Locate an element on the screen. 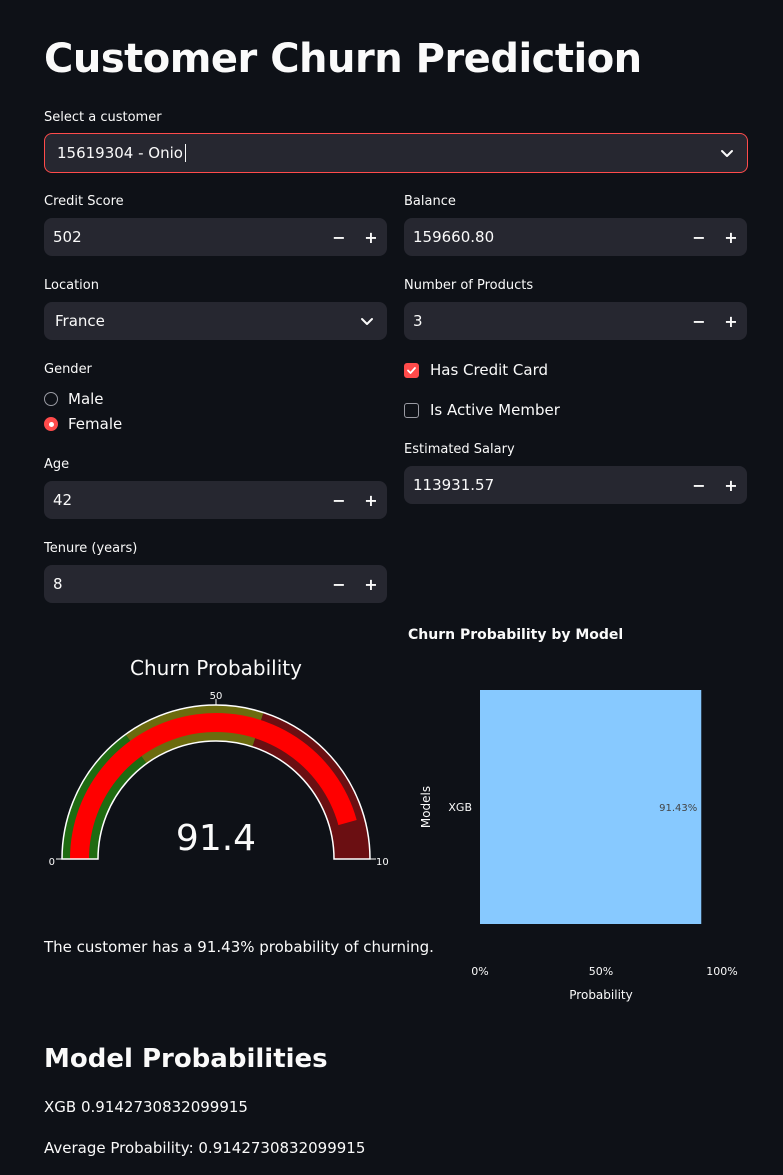  x-tick-label: 0% is located at coordinates (479, 971).